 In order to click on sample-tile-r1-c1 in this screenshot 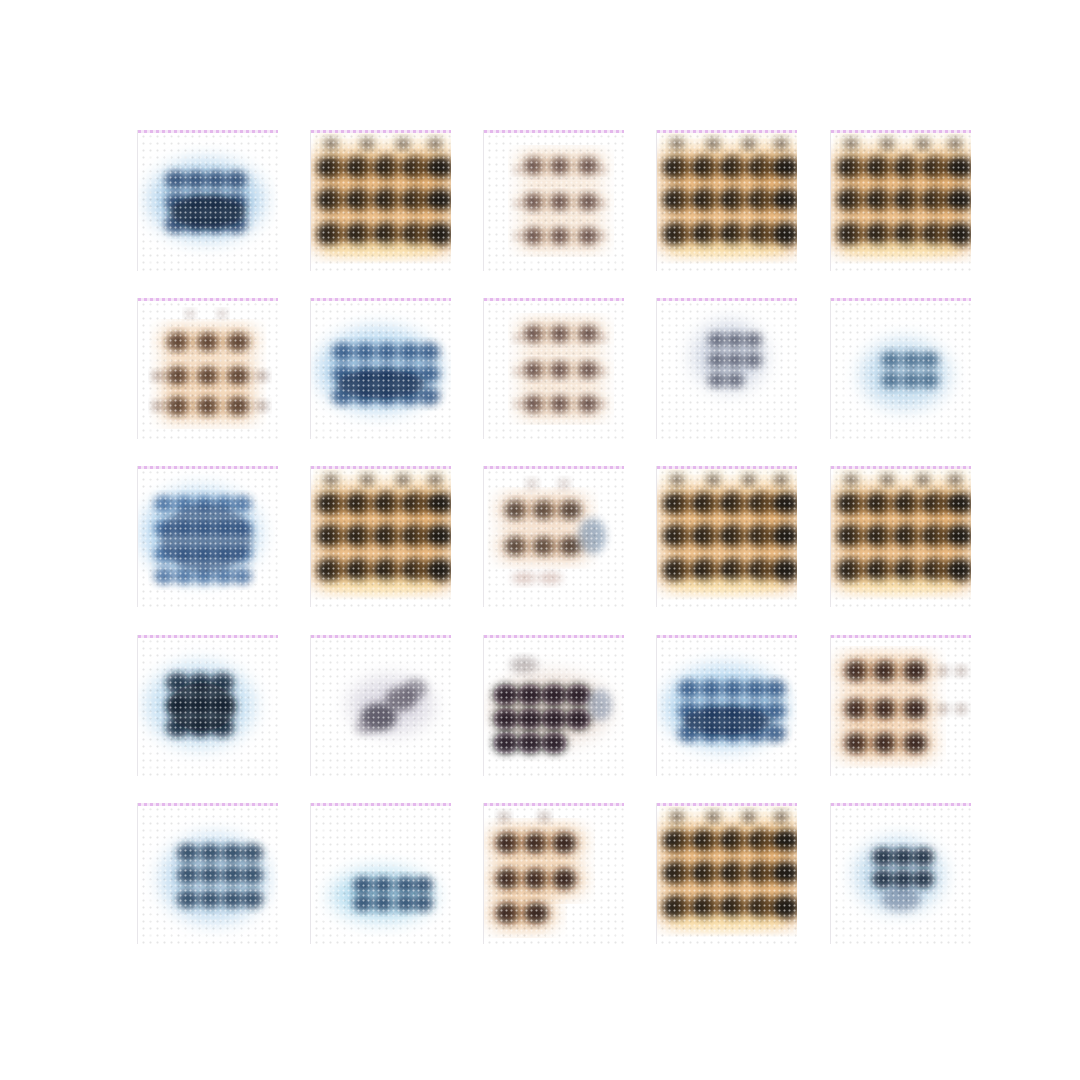, I will do `click(207, 200)`.